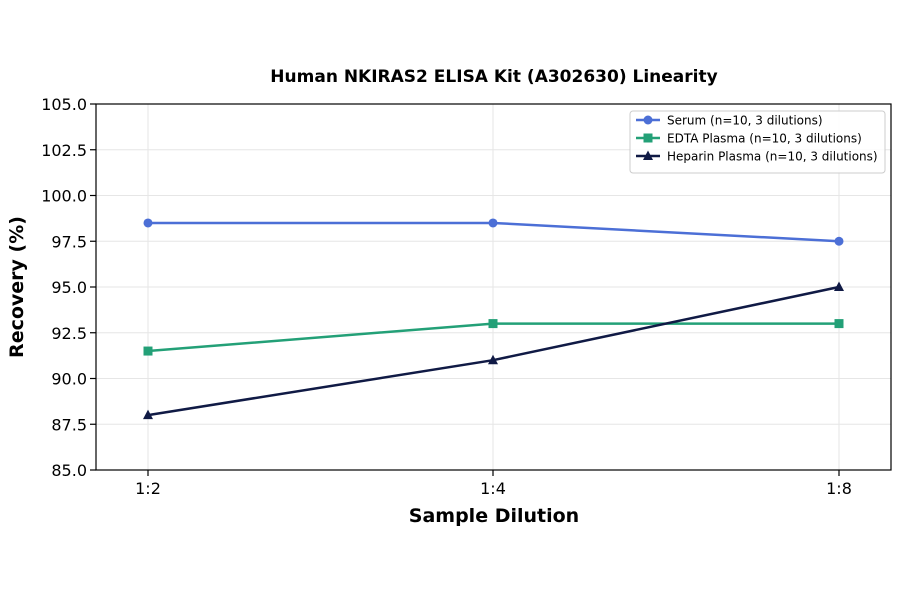 The width and height of the screenshot is (900, 594). What do you see at coordinates (69, 424) in the screenshot?
I see `y-tick-label: 87.5` at bounding box center [69, 424].